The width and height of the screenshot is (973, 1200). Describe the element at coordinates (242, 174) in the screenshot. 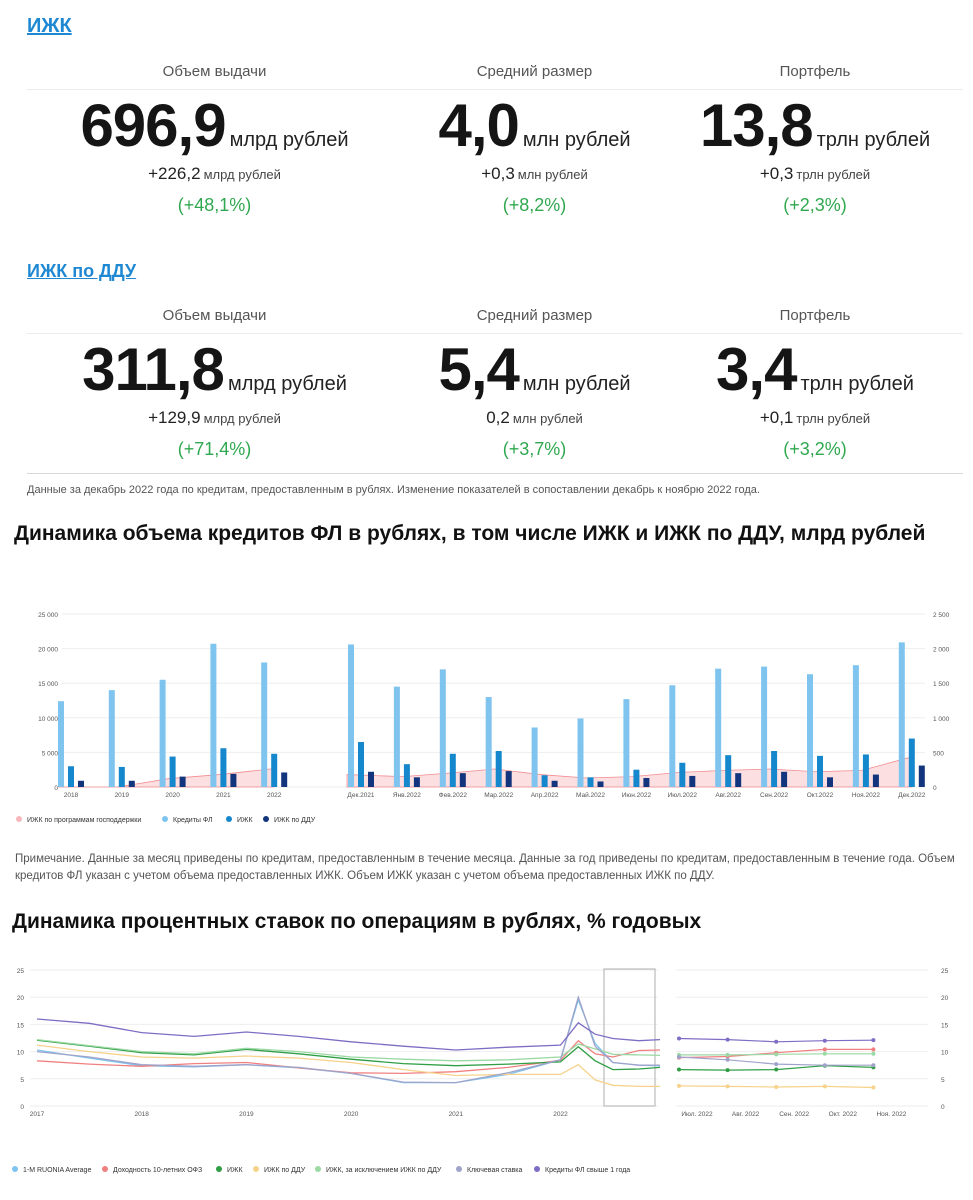

I see `metric-delta-unit: млрд рублей` at that location.